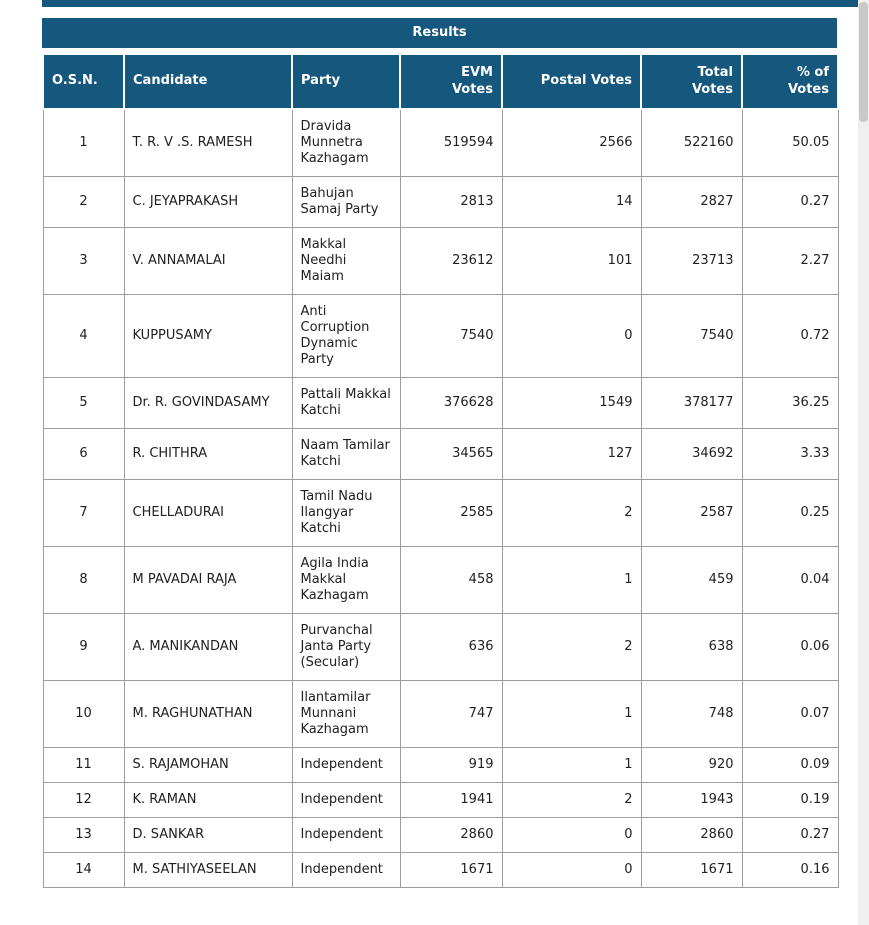 The width and height of the screenshot is (869, 925). I want to click on cell-party: Dravida Munnetra Kazhagam, so click(346, 142).